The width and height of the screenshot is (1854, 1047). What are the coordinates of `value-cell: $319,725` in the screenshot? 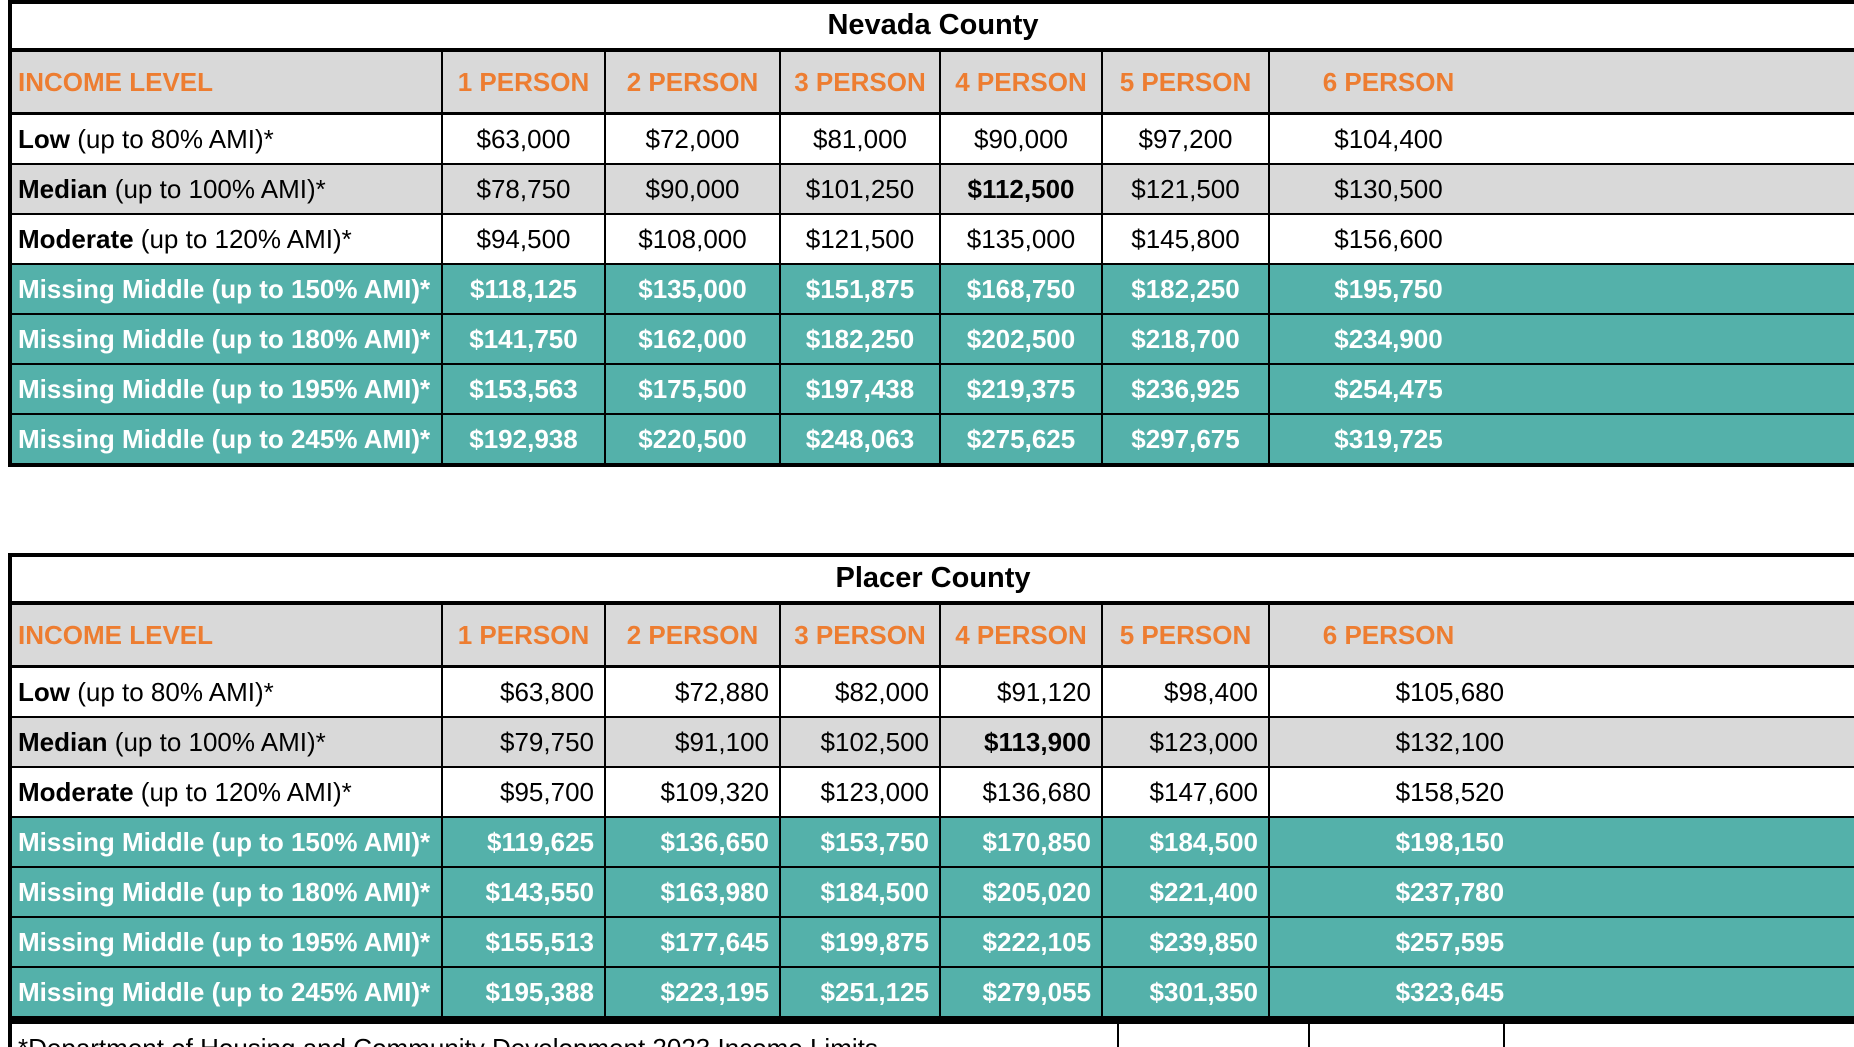 It's located at (1561, 439).